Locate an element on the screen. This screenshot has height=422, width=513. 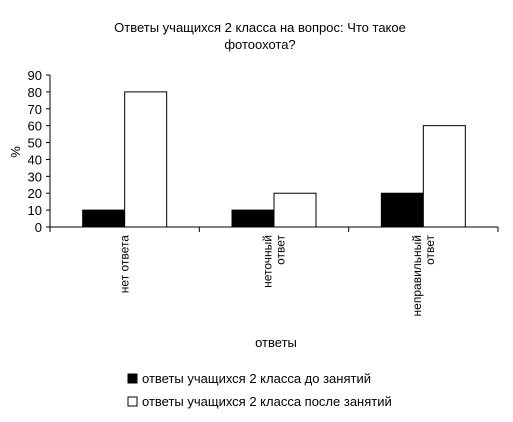
legend-swatch-before is located at coordinates (132, 378).